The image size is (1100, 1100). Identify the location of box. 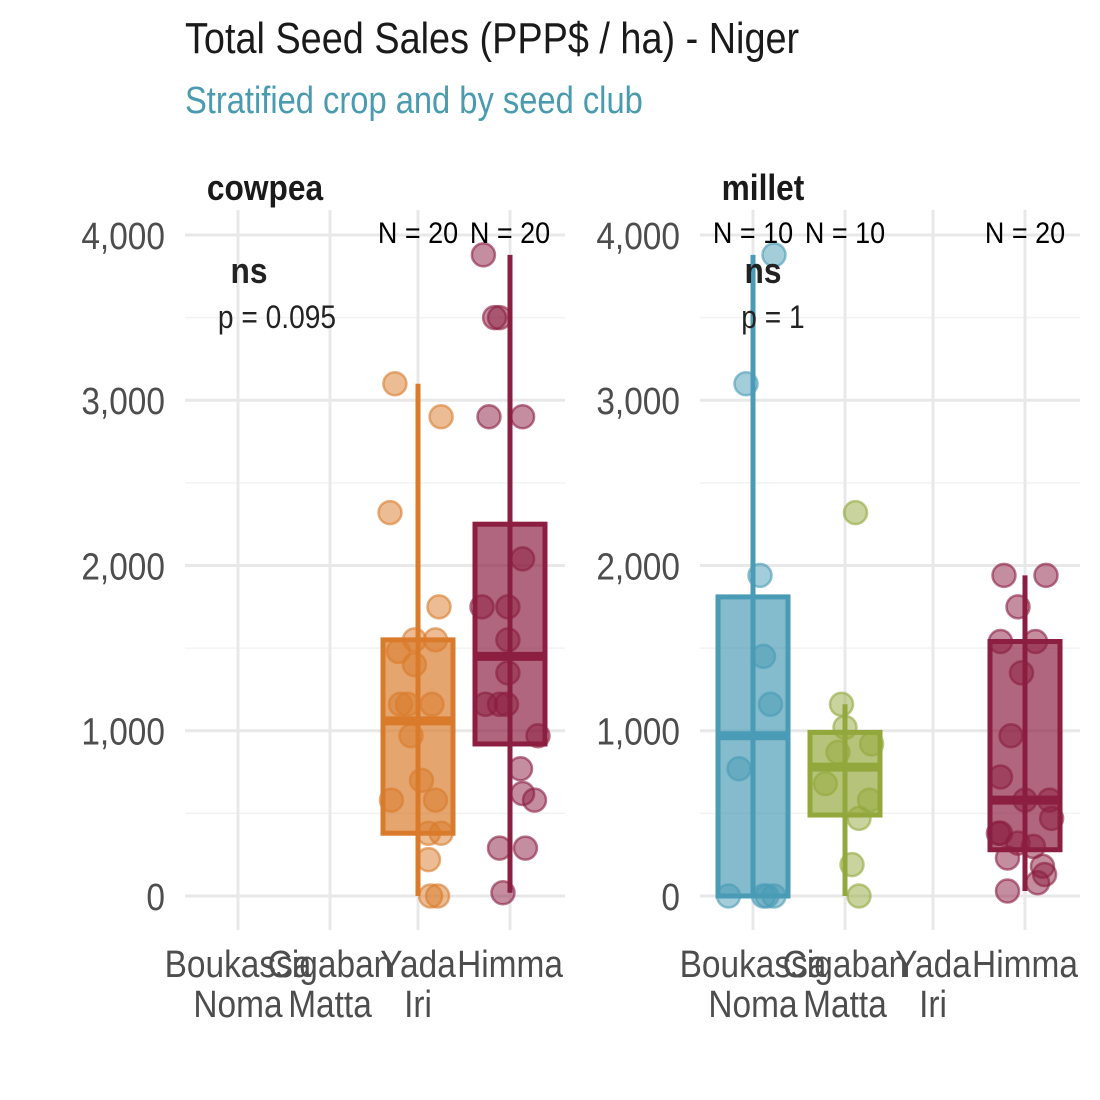
(753, 746).